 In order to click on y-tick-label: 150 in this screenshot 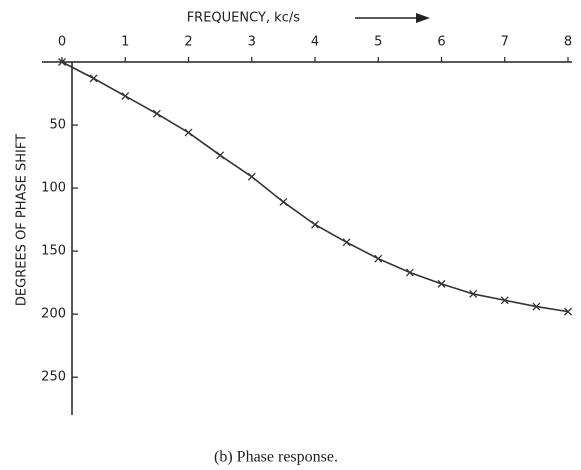, I will do `click(53, 251)`.